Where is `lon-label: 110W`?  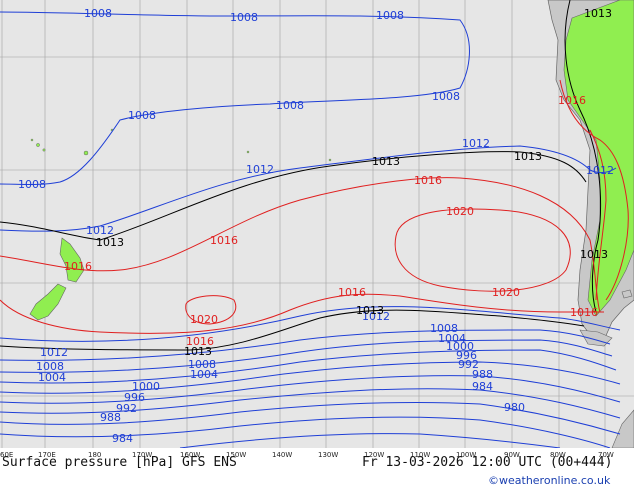
lon-label: 110W is located at coordinates (420, 455).